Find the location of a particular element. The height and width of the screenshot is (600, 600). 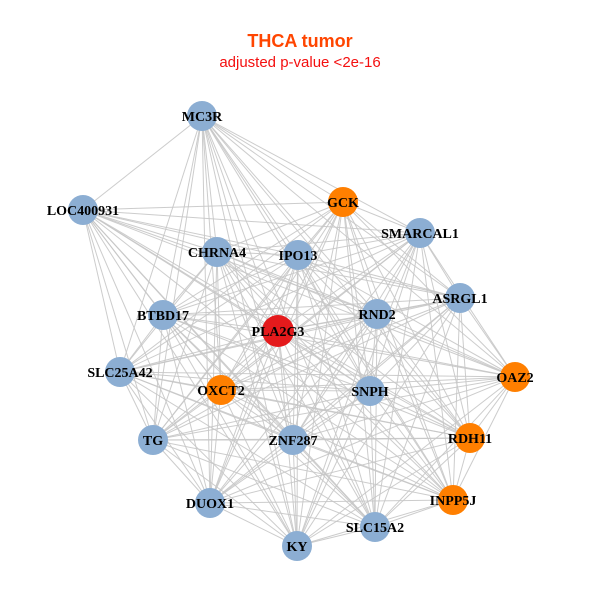

edge-ZNF287-INPP5J is located at coordinates (373, 470).